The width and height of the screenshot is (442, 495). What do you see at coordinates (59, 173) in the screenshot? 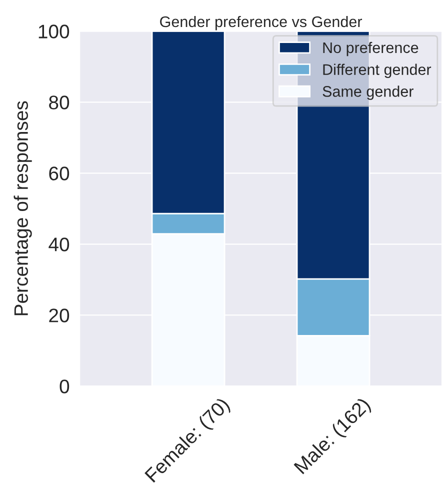
I see `y-tick-label: 60` at bounding box center [59, 173].